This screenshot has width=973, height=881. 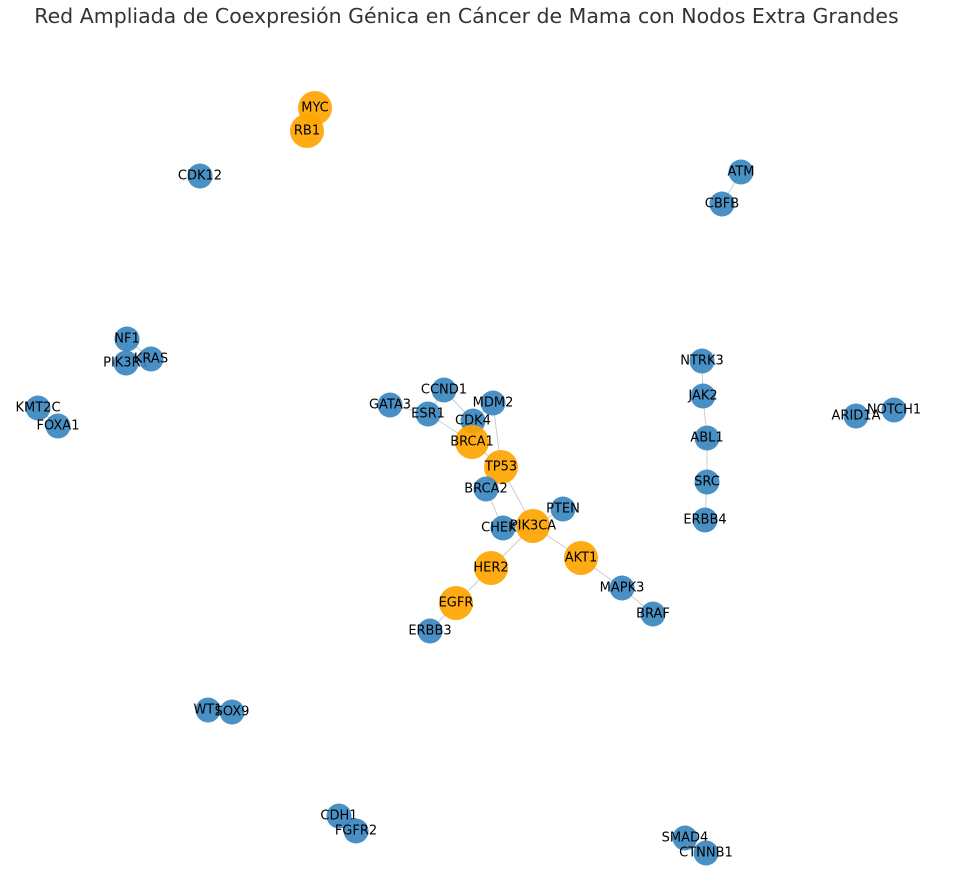 I want to click on node-circle-erbb4, so click(x=705, y=520).